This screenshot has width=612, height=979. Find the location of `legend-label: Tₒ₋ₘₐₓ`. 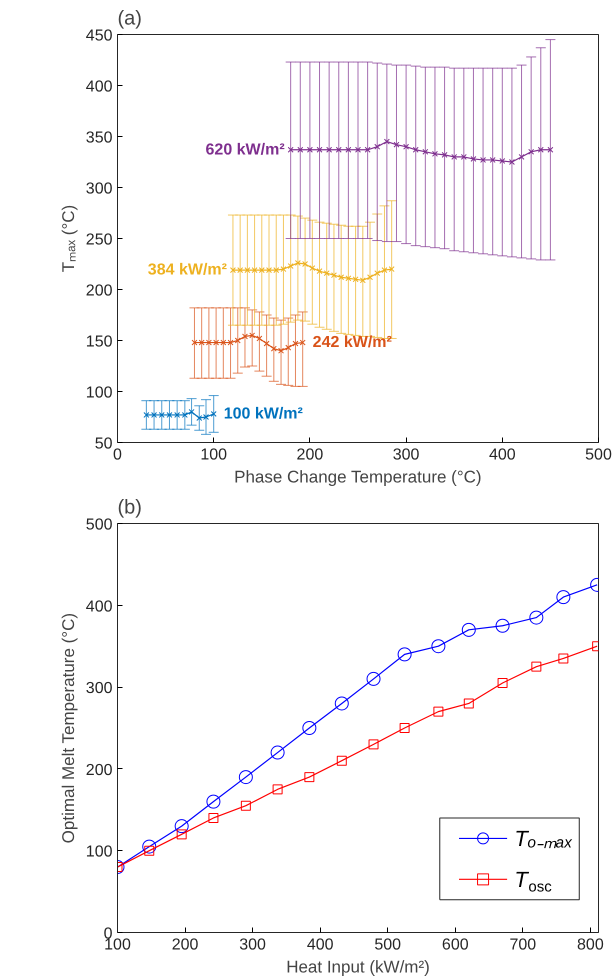

legend-label: Tₒ₋ₘₐₓ is located at coordinates (543, 838).